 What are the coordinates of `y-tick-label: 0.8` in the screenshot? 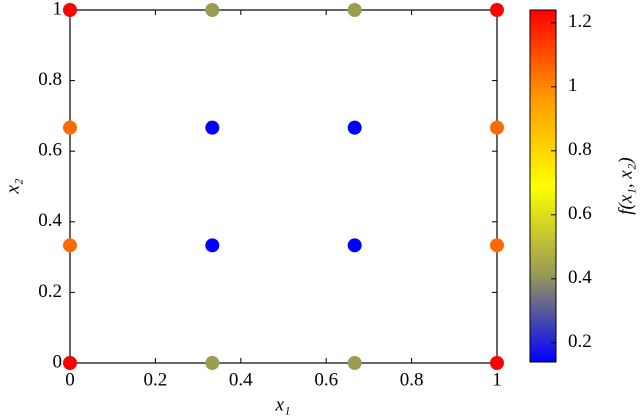 It's located at (50, 79).